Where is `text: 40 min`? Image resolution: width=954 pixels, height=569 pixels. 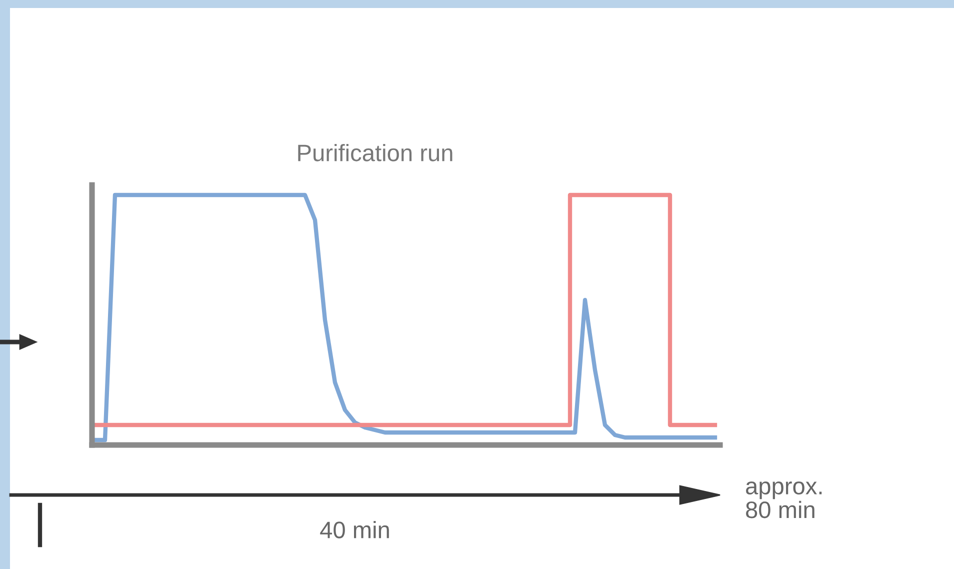 text: 40 min is located at coordinates (354, 529).